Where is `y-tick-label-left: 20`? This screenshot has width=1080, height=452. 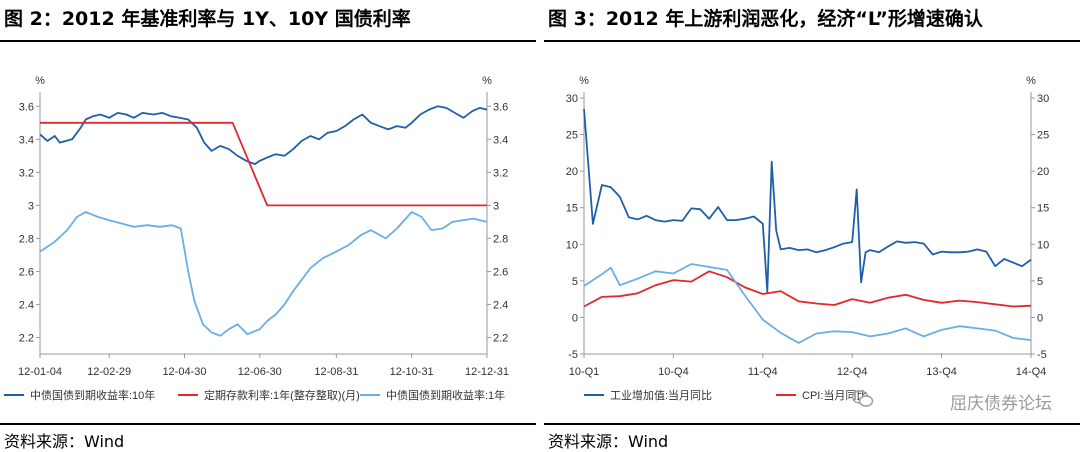 y-tick-label-left: 20 is located at coordinates (572, 172).